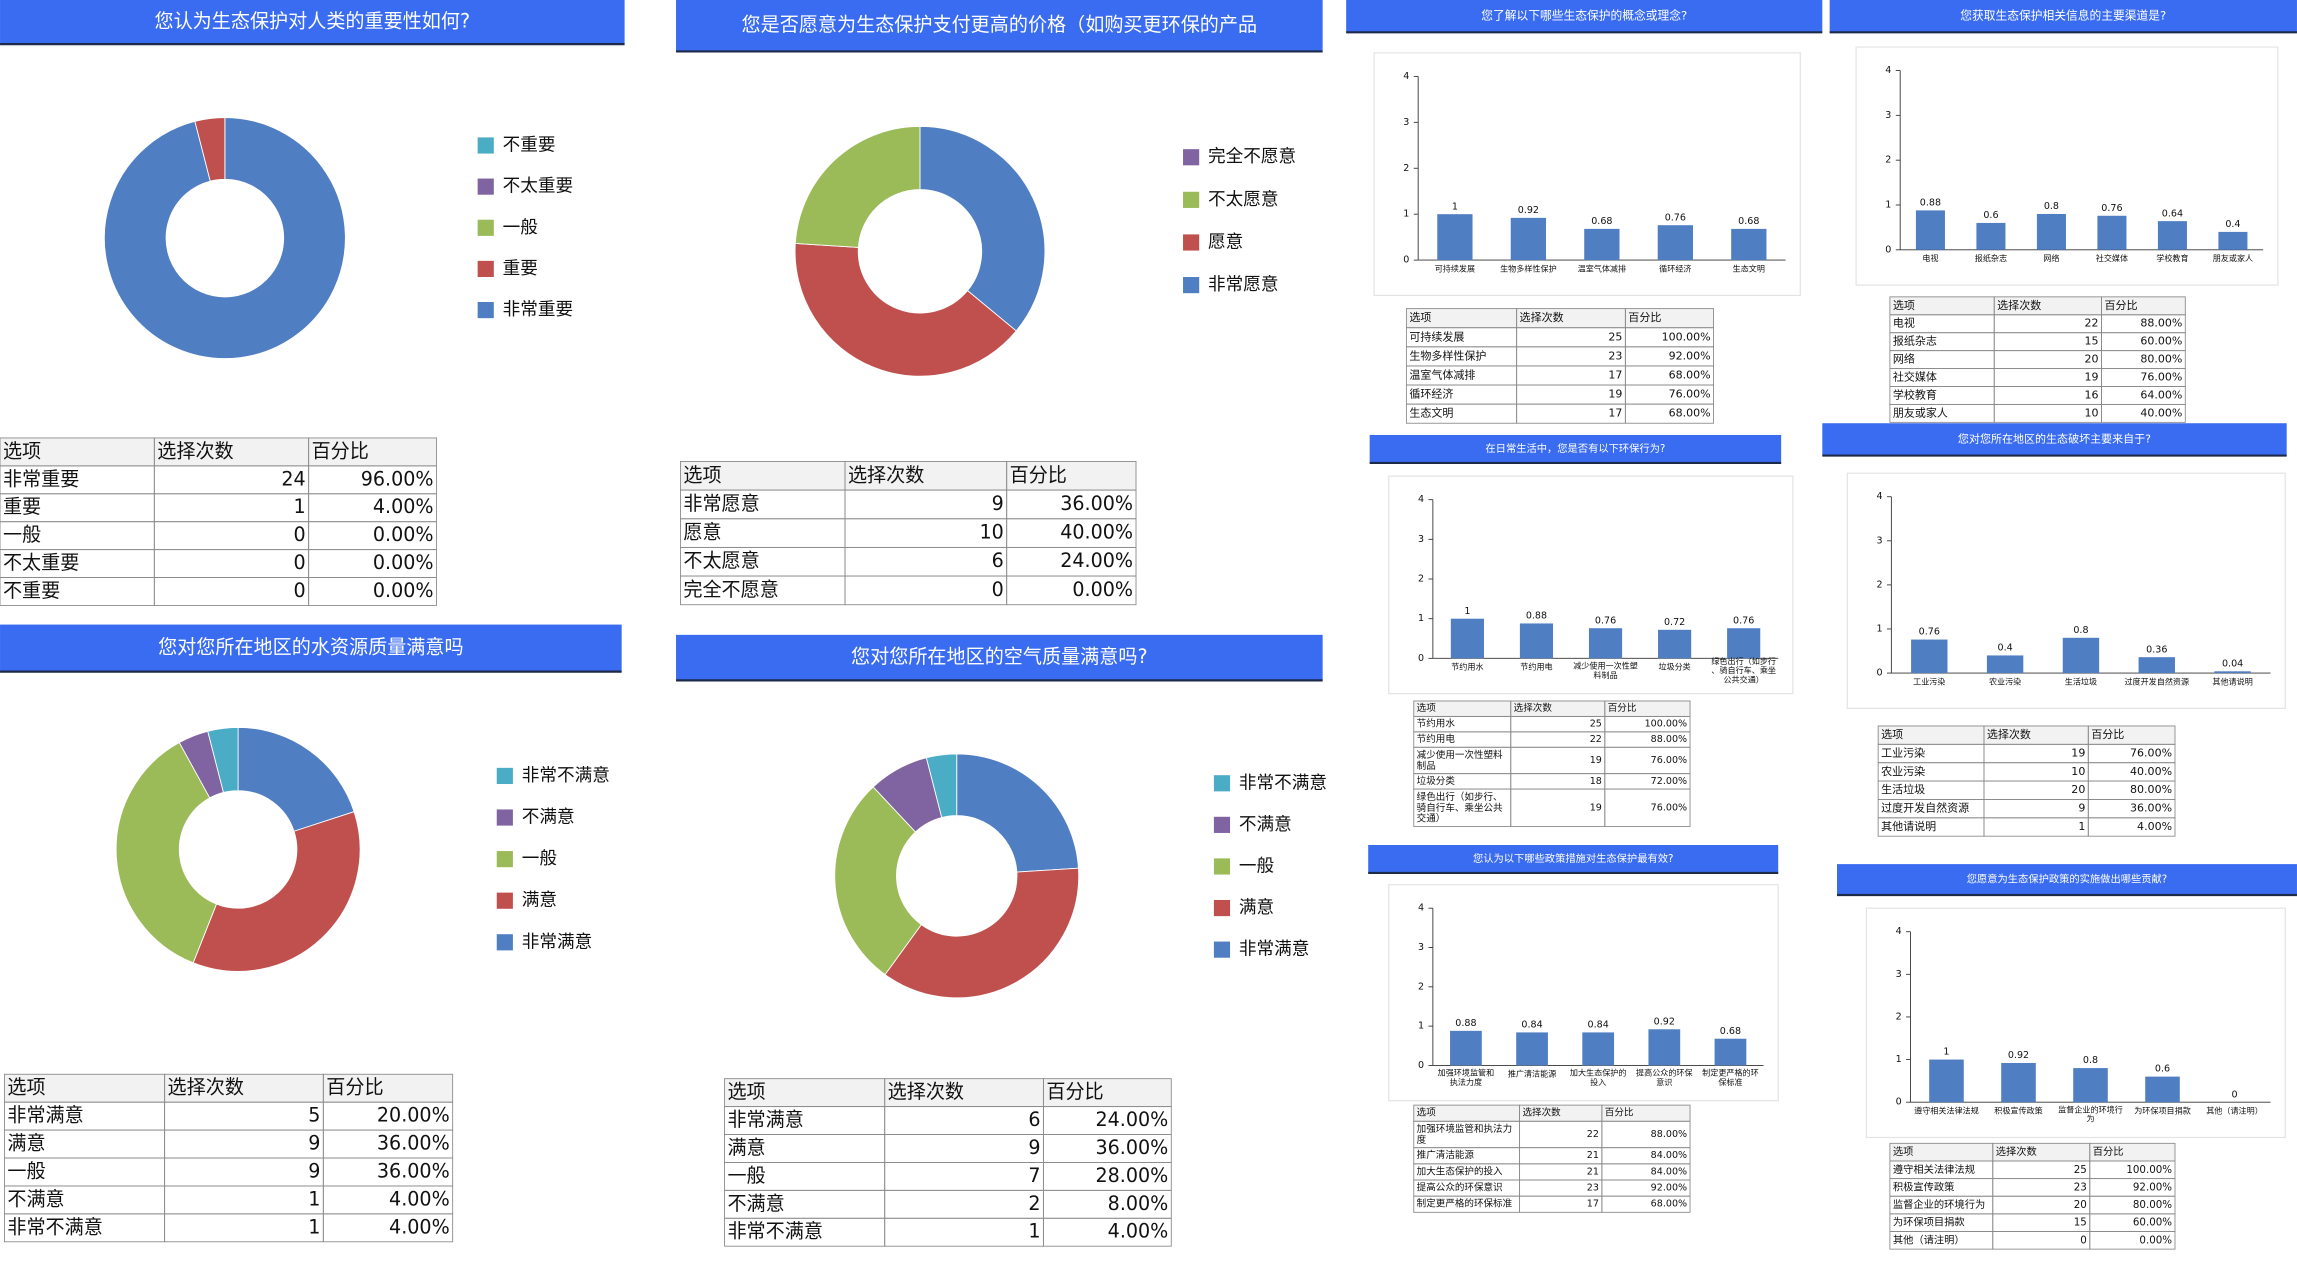 The height and width of the screenshot is (1280, 2297). What do you see at coordinates (1265, 824) in the screenshot?
I see `legend-label: 不满意` at bounding box center [1265, 824].